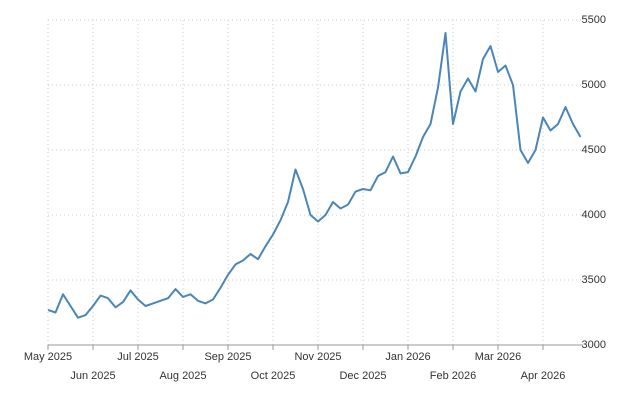  I want to click on x-tick-label: Jul 2025, so click(138, 357).